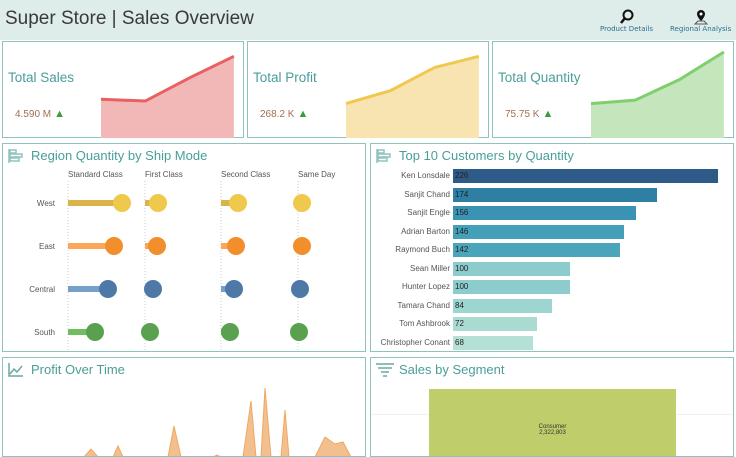  I want to click on customer-row: Tom Ashbrook 72, so click(552, 324).